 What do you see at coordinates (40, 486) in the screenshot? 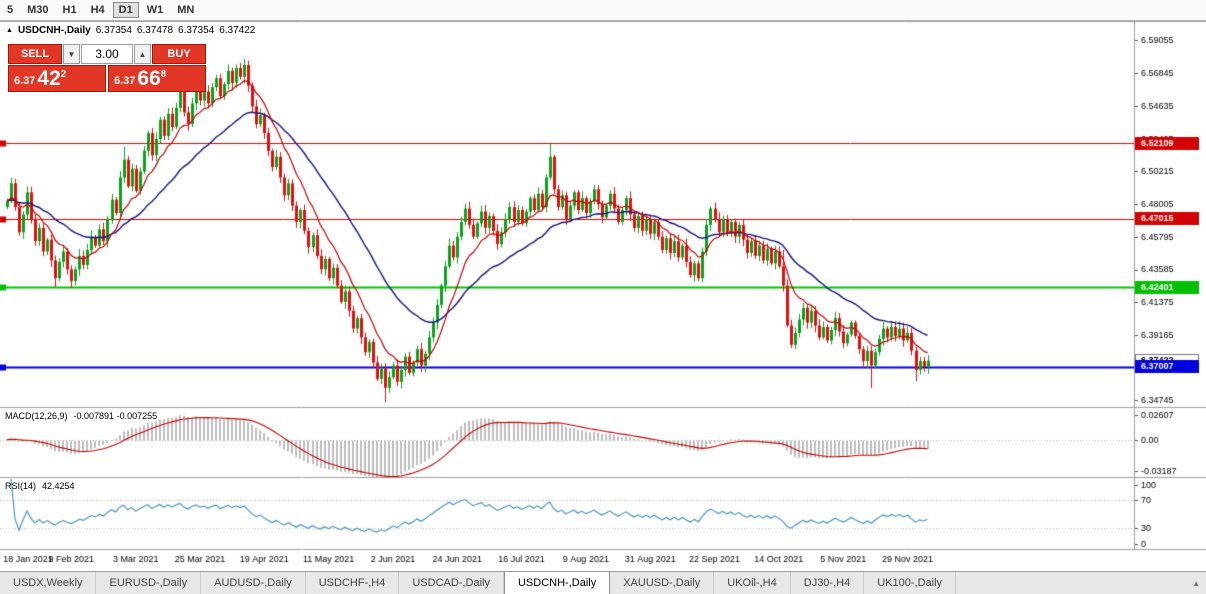
I see `rsi-label: RSI(14) 42.4254` at bounding box center [40, 486].